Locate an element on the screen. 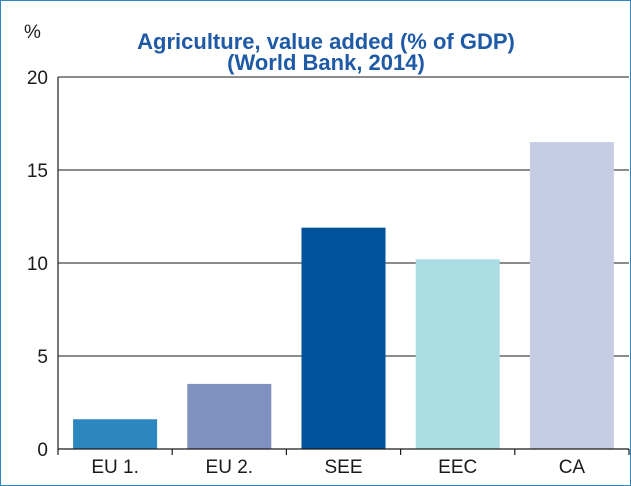  y-tick-label: 5 is located at coordinates (42, 357).